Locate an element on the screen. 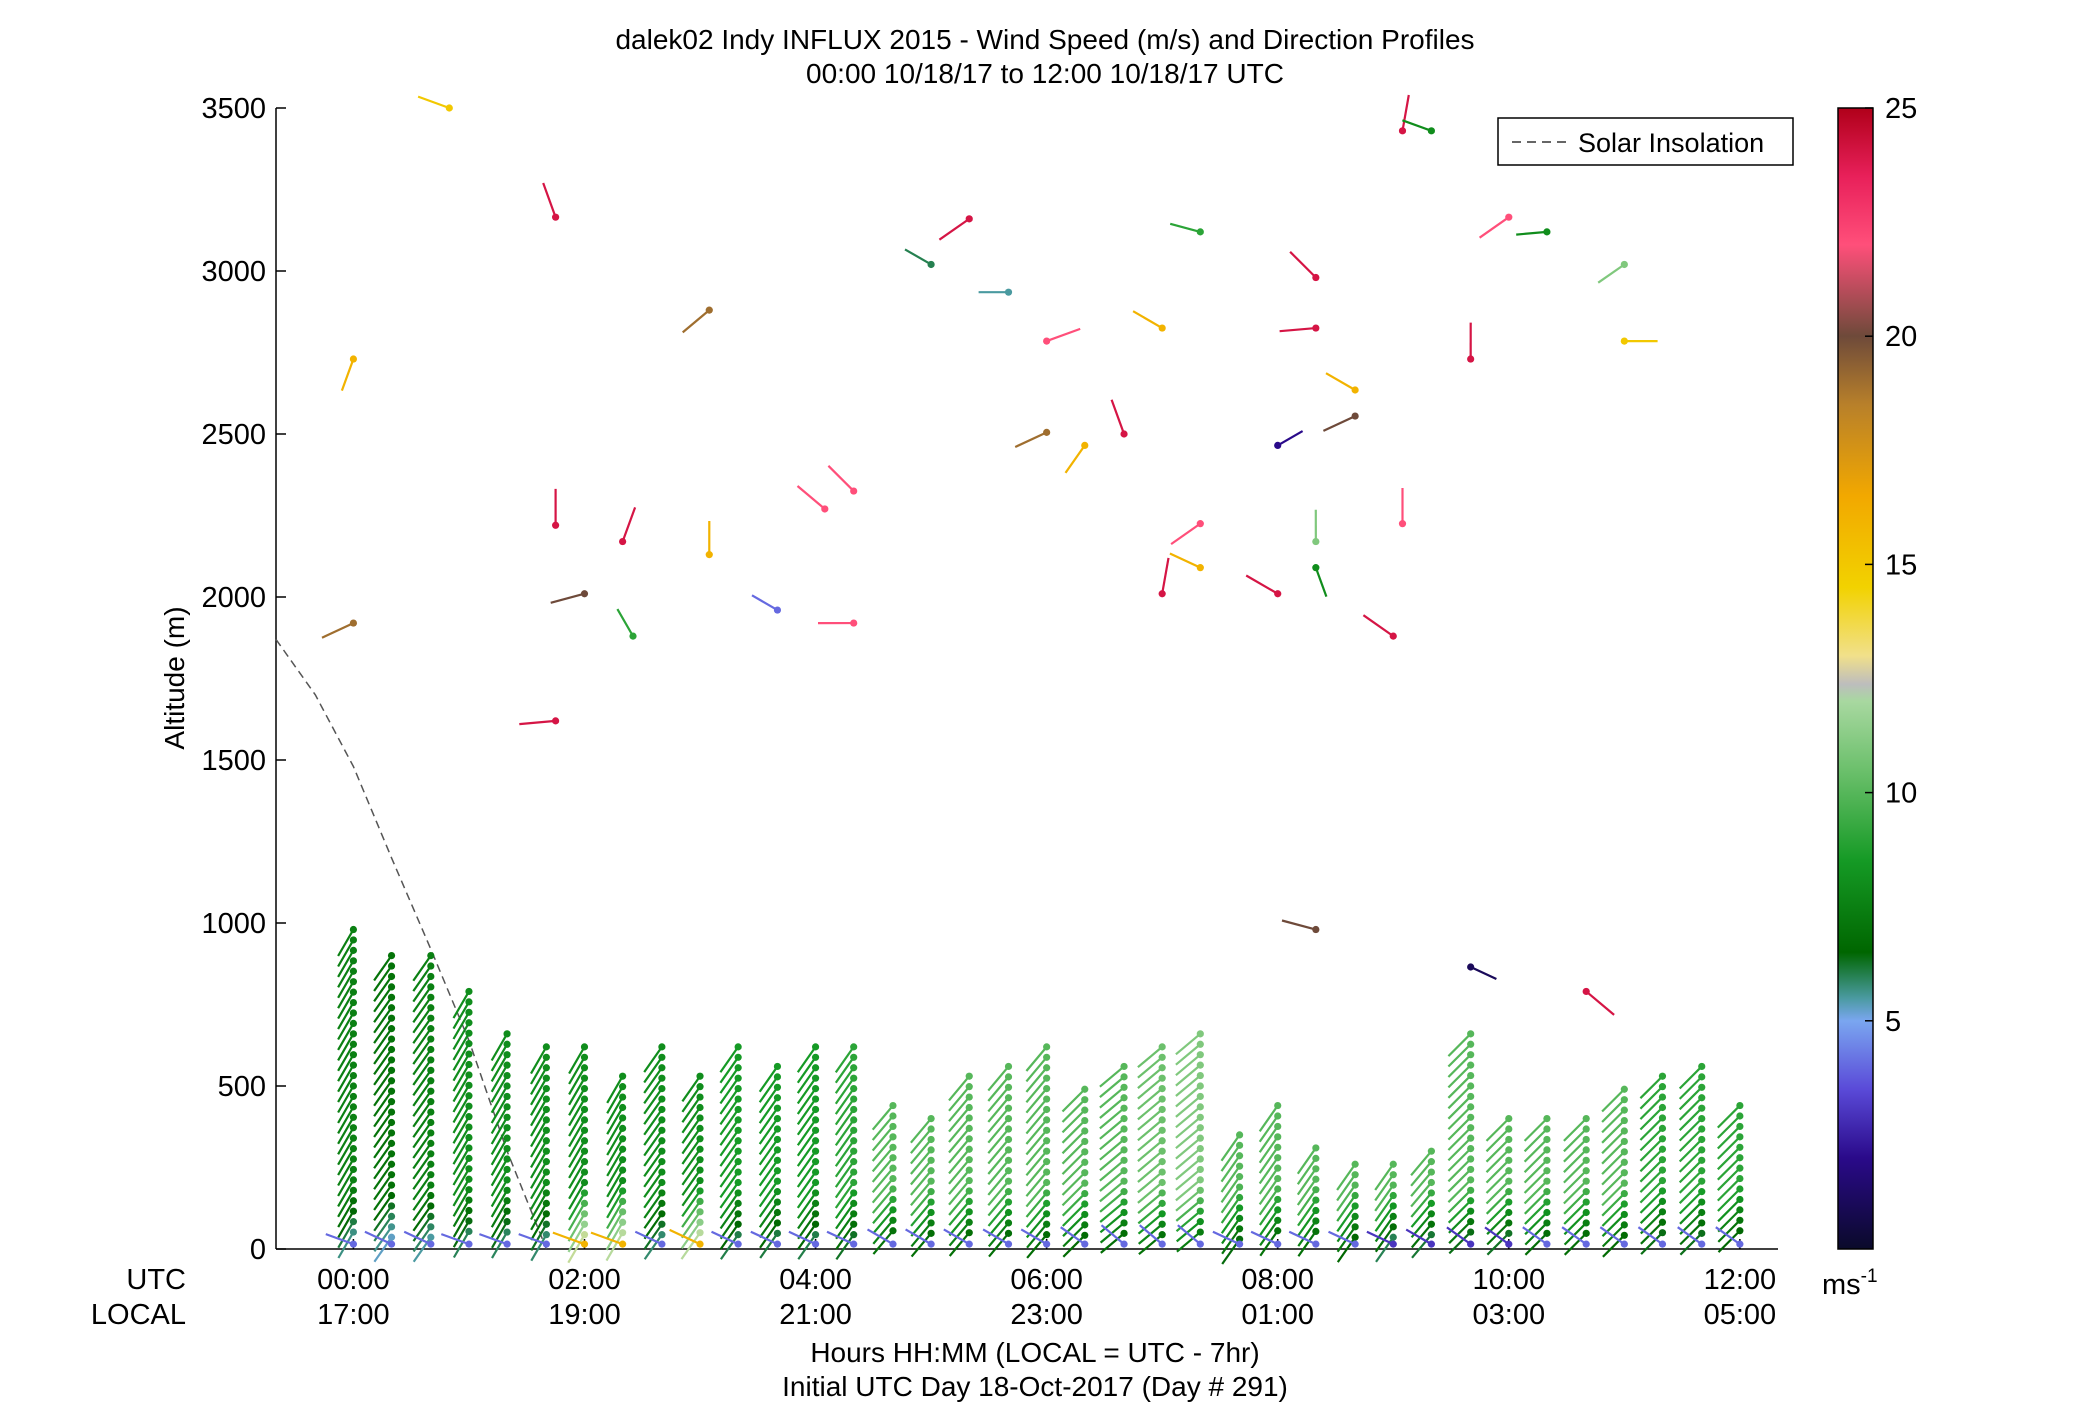  surface-barb is located at coordinates (1304, 1239).